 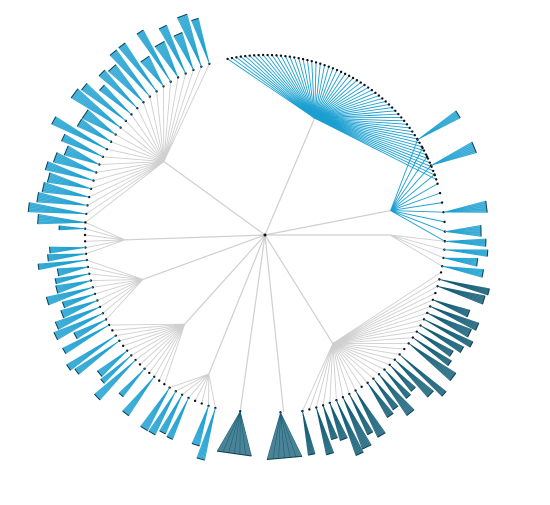 I want to click on branch, so click(x=299, y=289).